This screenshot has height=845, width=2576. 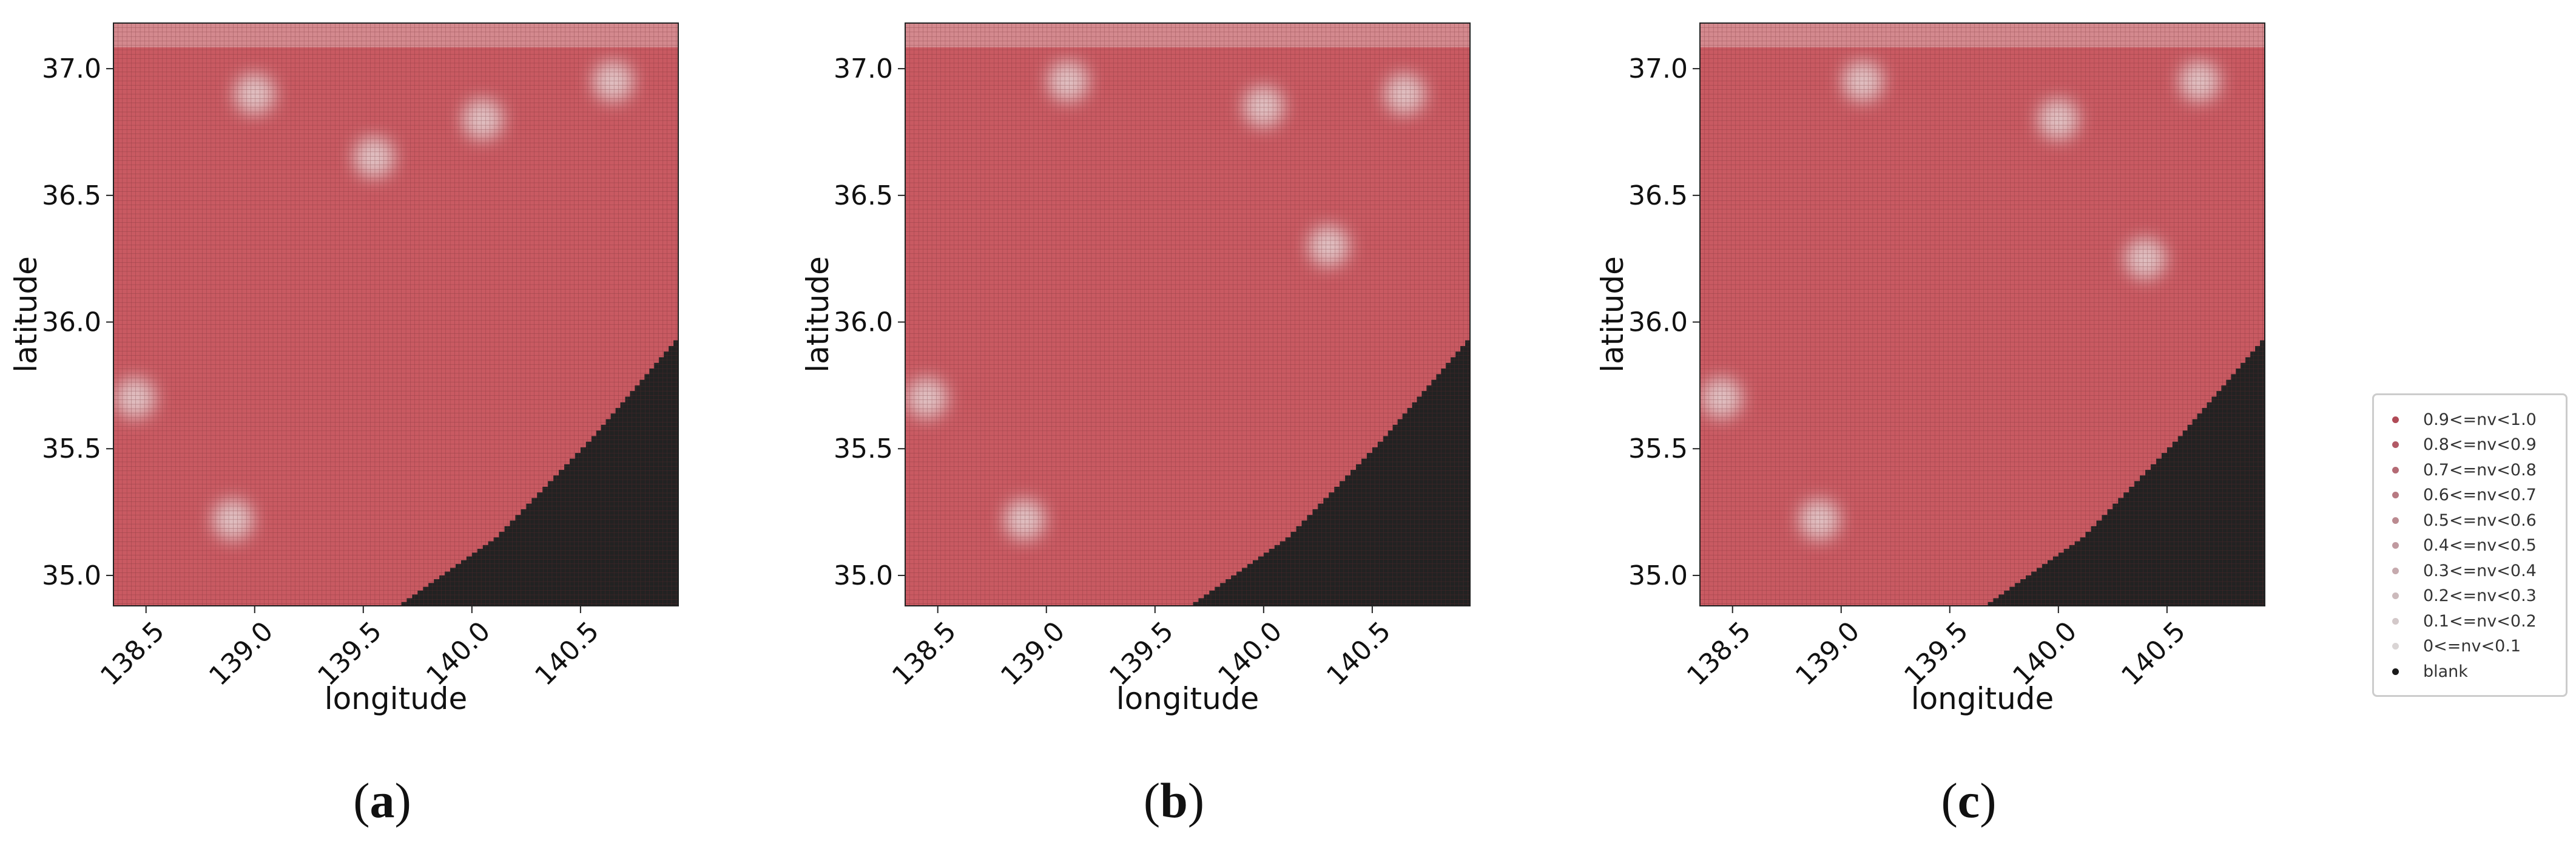 I want to click on legend-item: 0.4<=nv<0.5, so click(x=2465, y=546).